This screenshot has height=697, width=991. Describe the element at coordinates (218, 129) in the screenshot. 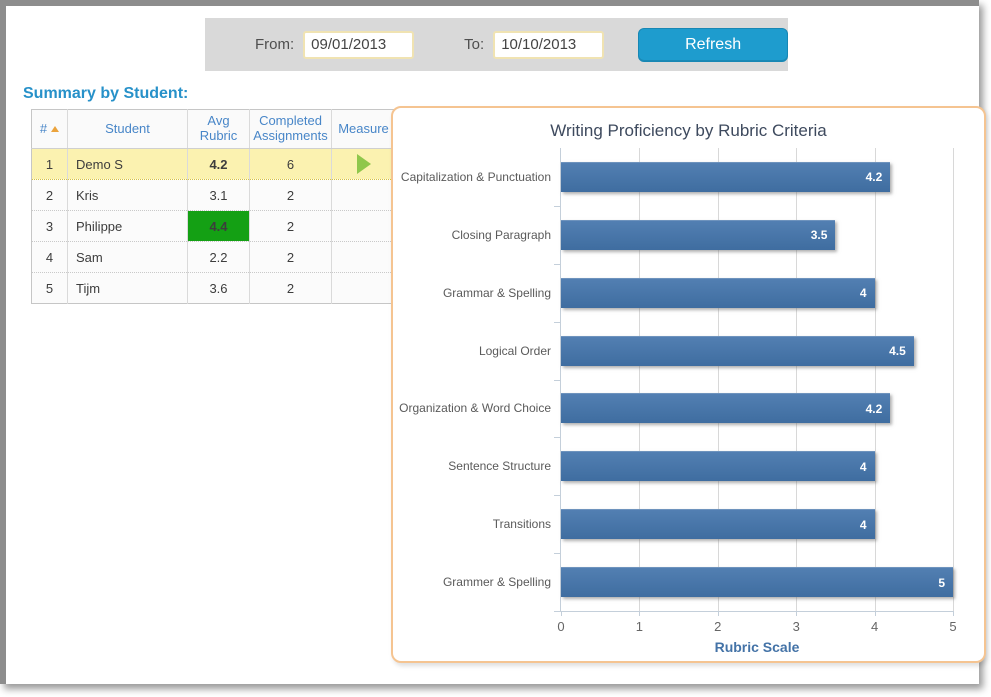

I see `column-header-avg-rubric: Avg Rubric` at that location.